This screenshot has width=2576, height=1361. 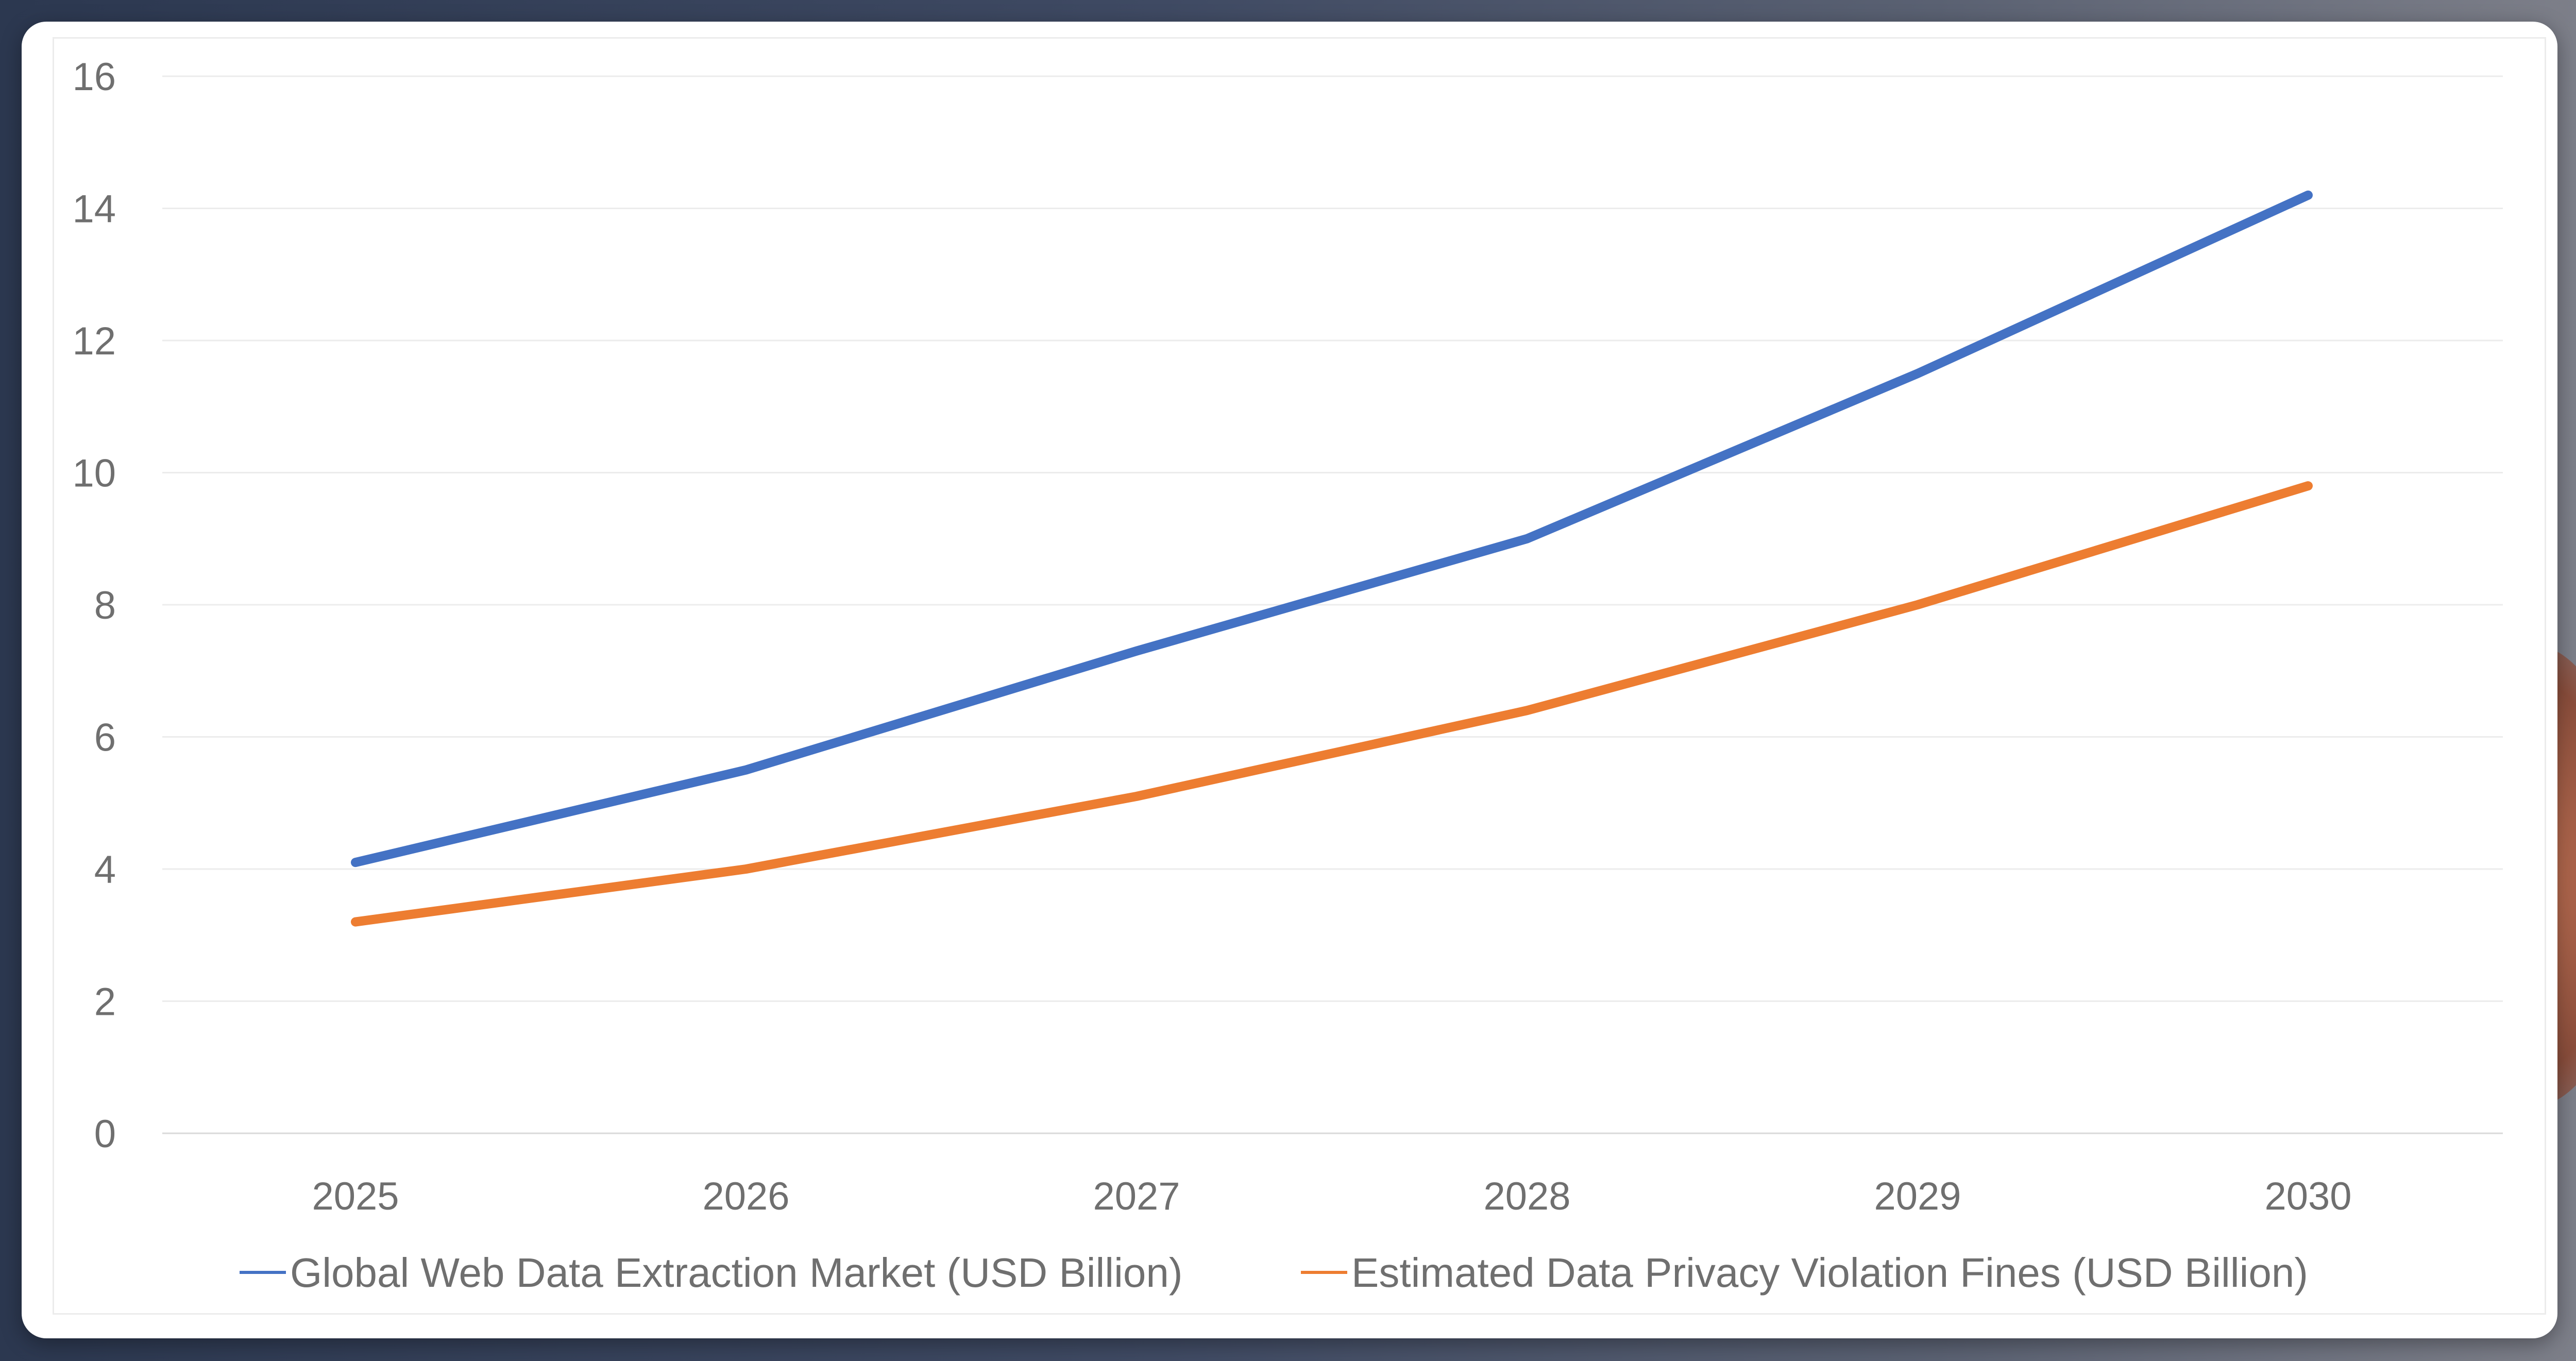 I want to click on y-tick-label: 10, so click(x=94, y=474).